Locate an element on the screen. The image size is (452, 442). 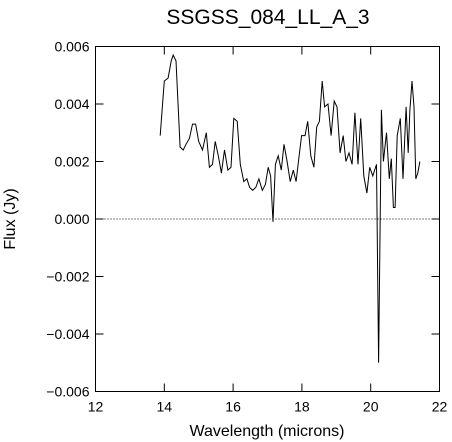
x-tick-label: 20 is located at coordinates (371, 407).